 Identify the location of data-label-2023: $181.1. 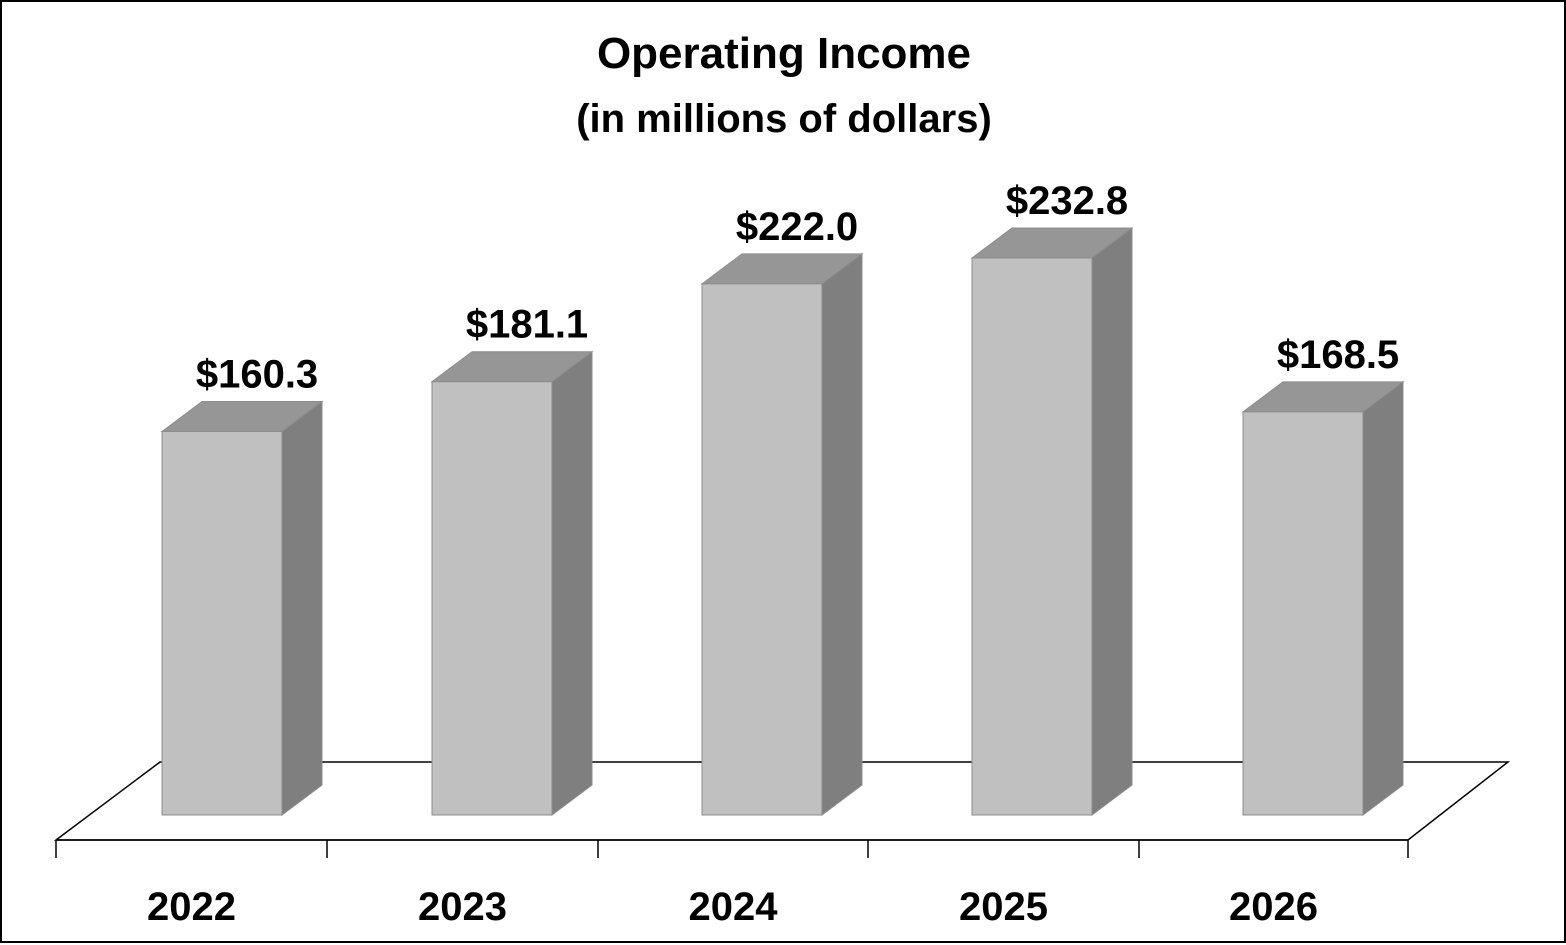
(527, 325).